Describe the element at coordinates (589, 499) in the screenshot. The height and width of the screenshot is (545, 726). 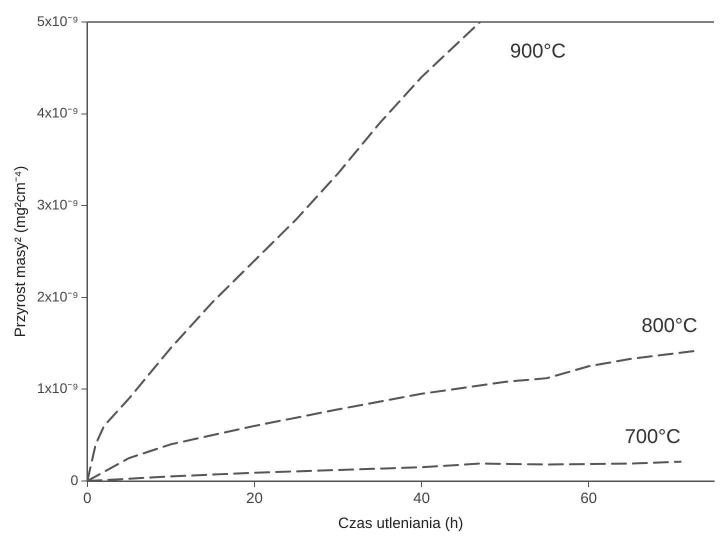
I see `x-tick-label: 60` at that location.